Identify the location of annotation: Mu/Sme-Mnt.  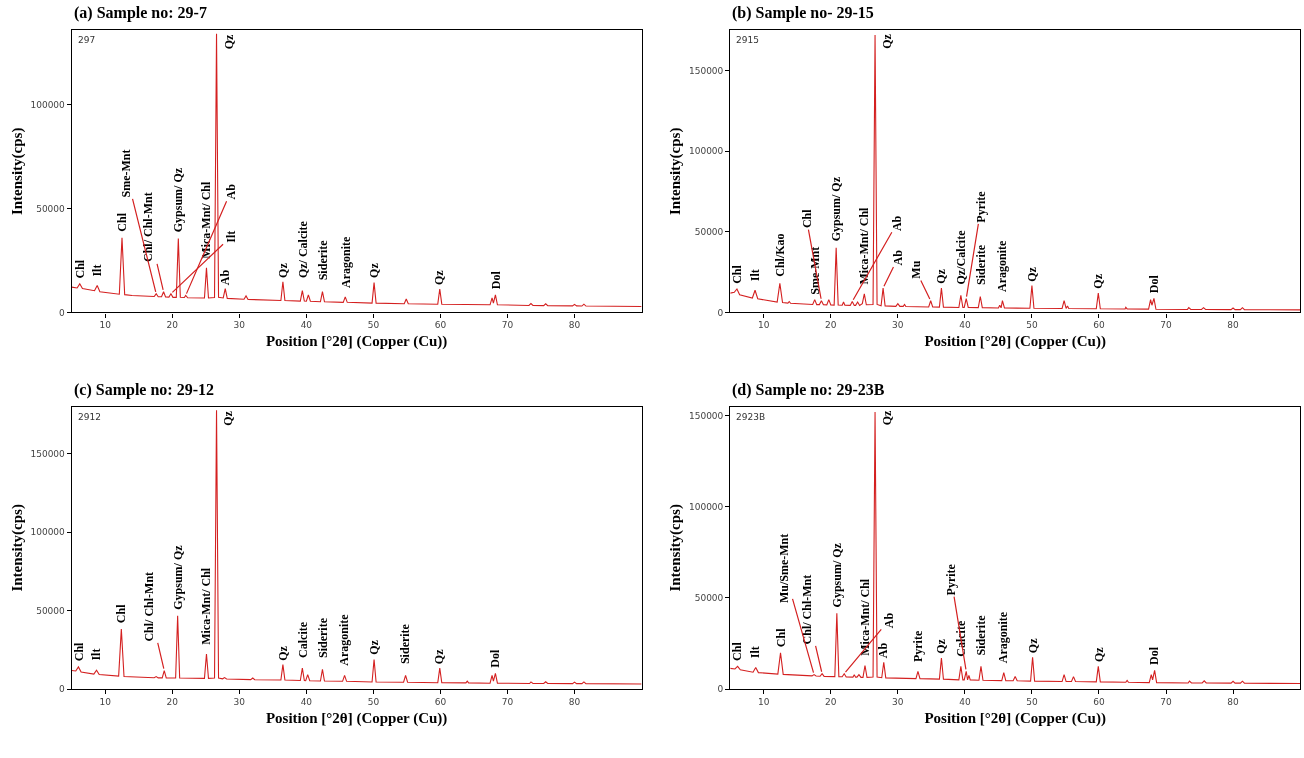
(784, 568).